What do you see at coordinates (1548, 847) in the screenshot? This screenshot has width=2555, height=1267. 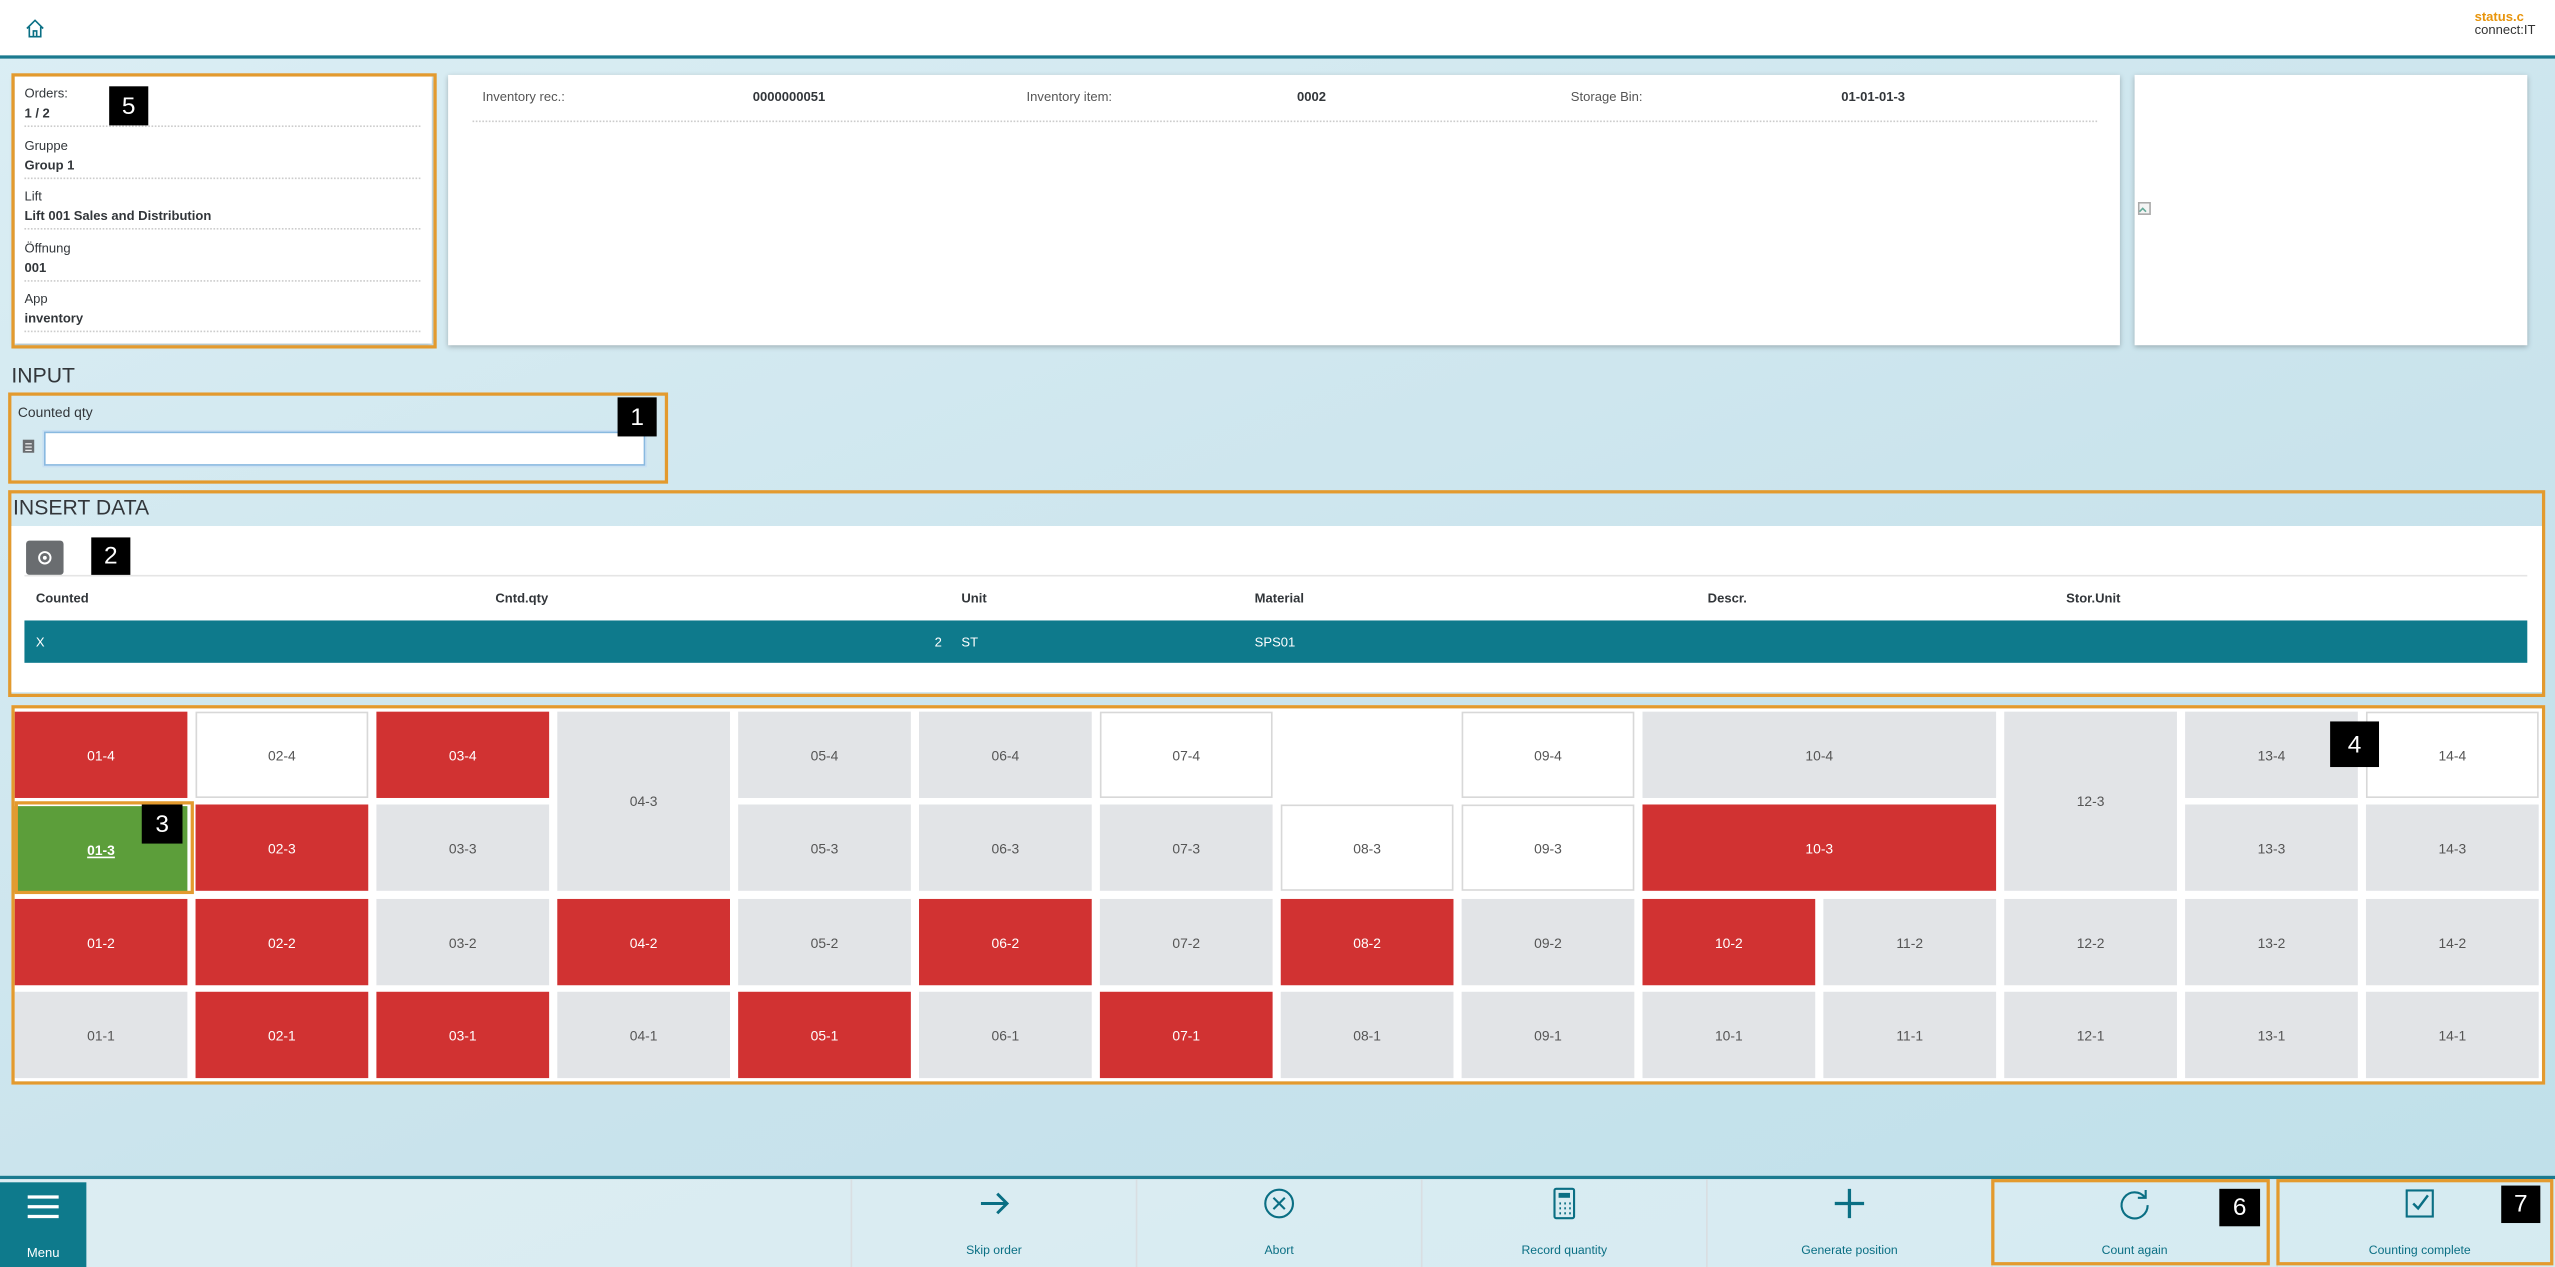 I see `bin-cell: 09-3` at bounding box center [1548, 847].